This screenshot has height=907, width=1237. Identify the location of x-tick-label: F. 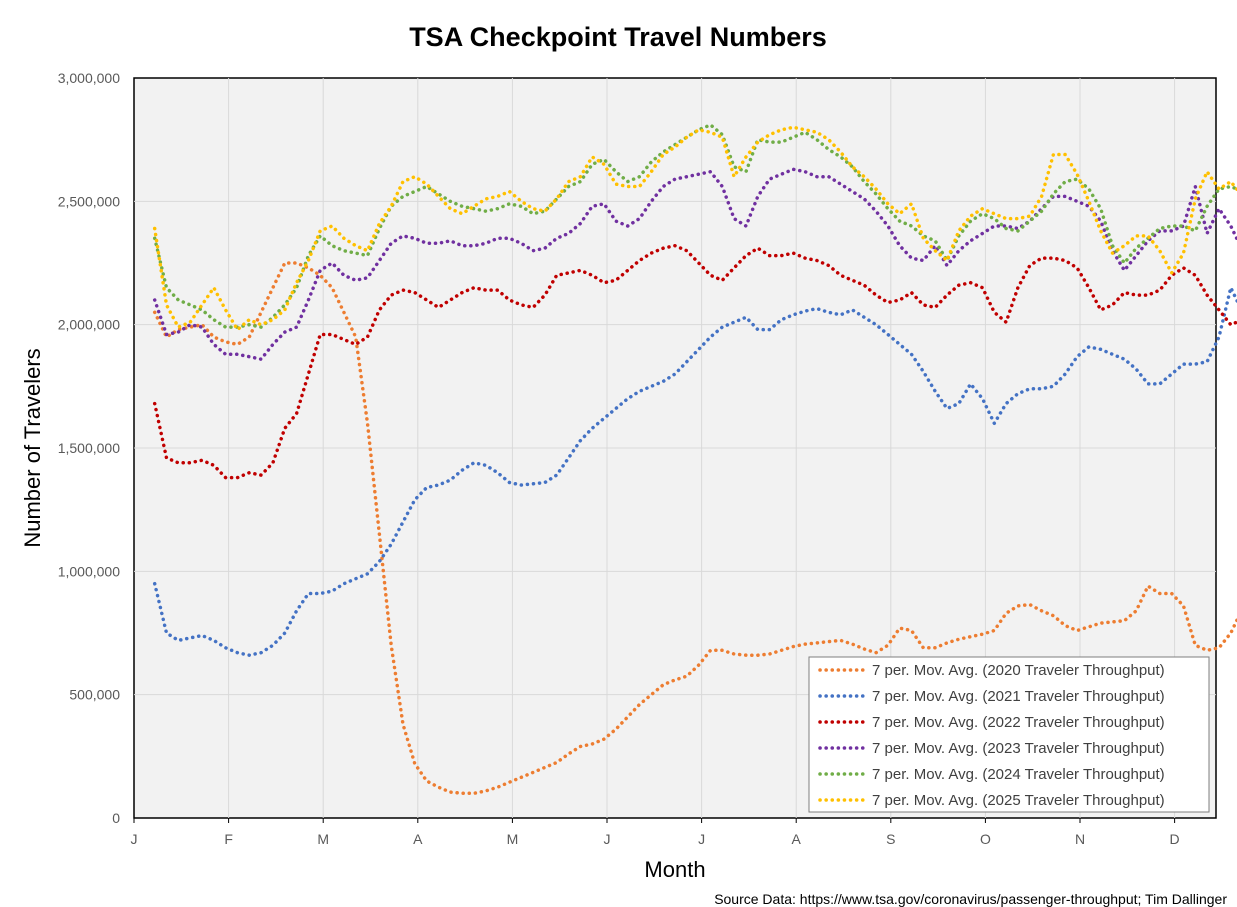
(228, 839).